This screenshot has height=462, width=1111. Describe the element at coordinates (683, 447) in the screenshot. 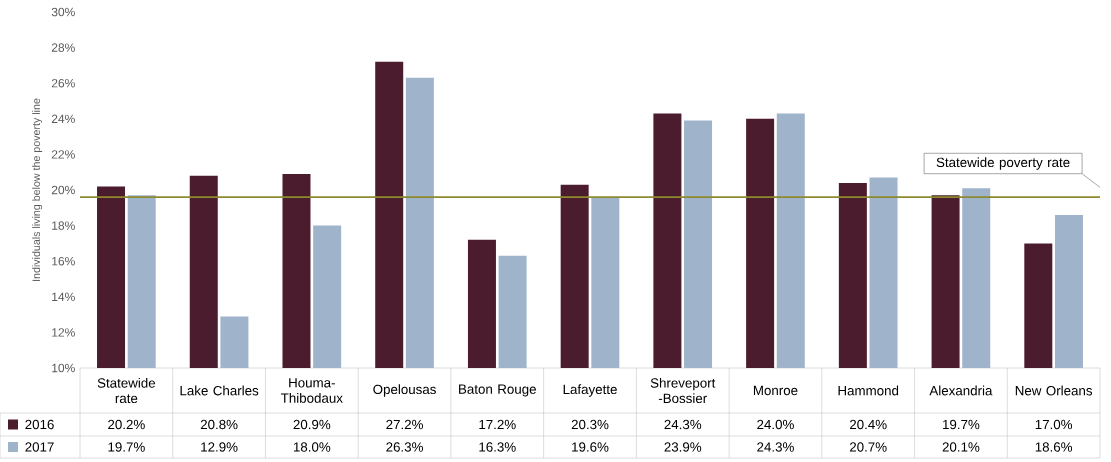

I see `data-label: 23.9%` at that location.